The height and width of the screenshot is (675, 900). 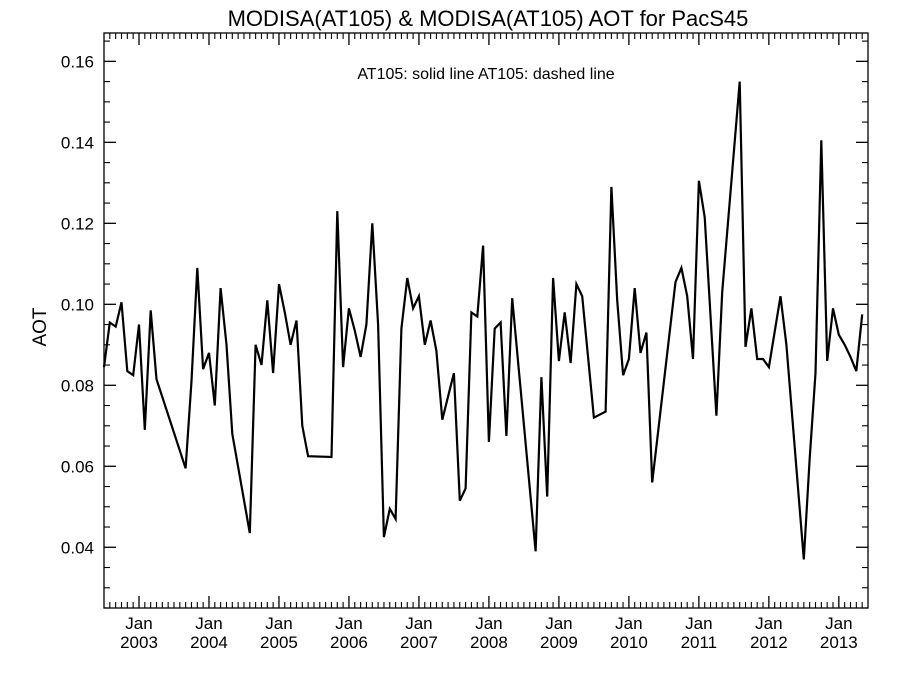 What do you see at coordinates (349, 642) in the screenshot?
I see `x-tick-label-year: 2006` at bounding box center [349, 642].